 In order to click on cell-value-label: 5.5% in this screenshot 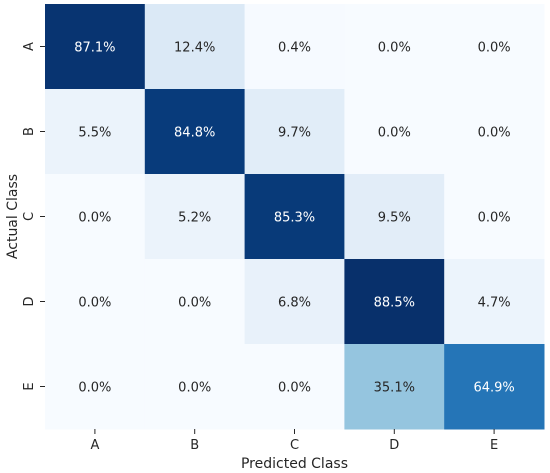, I will do `click(94, 133)`.